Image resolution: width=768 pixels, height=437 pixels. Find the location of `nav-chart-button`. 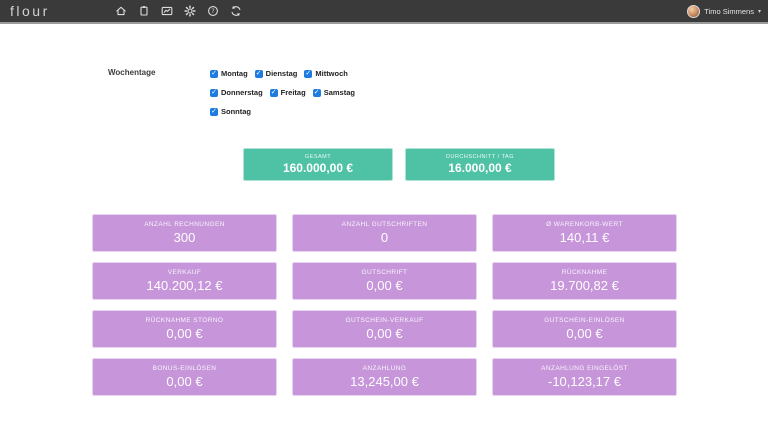

nav-chart-button is located at coordinates (166, 11).